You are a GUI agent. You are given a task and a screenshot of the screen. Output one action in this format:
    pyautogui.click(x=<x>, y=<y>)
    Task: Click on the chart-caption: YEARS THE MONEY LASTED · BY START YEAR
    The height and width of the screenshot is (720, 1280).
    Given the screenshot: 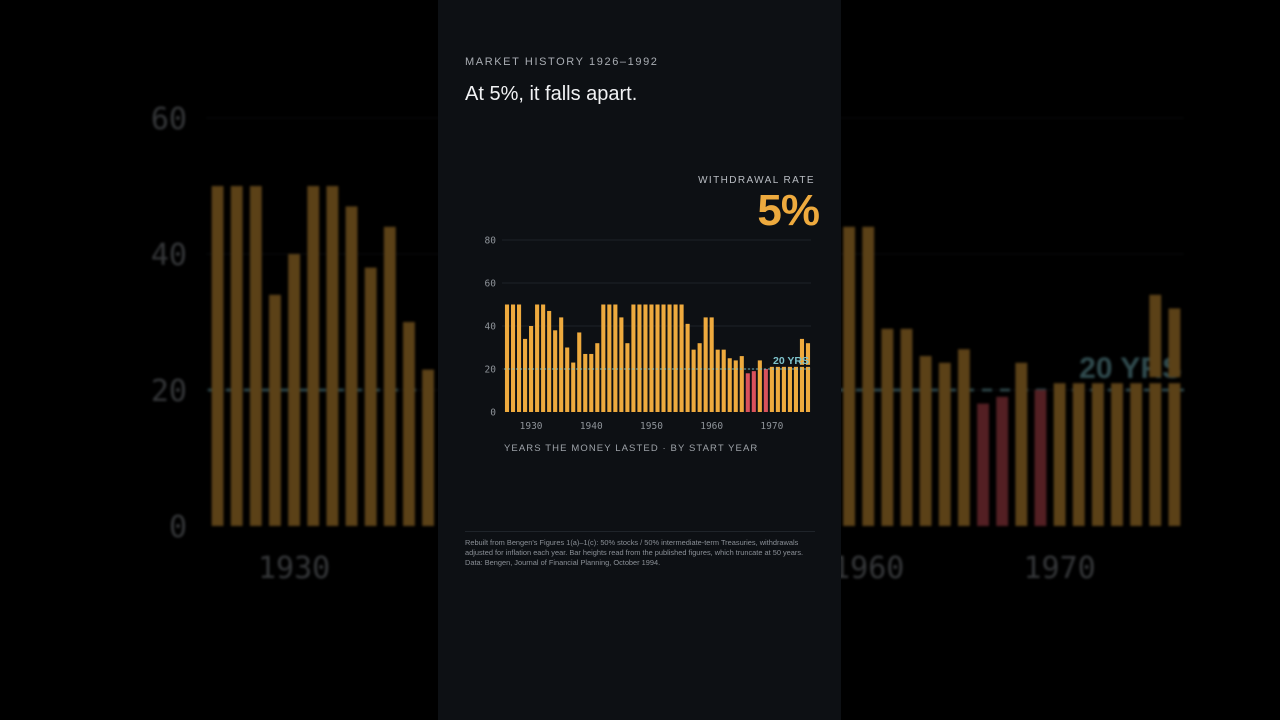 What is the action you would take?
    pyautogui.click(x=631, y=448)
    